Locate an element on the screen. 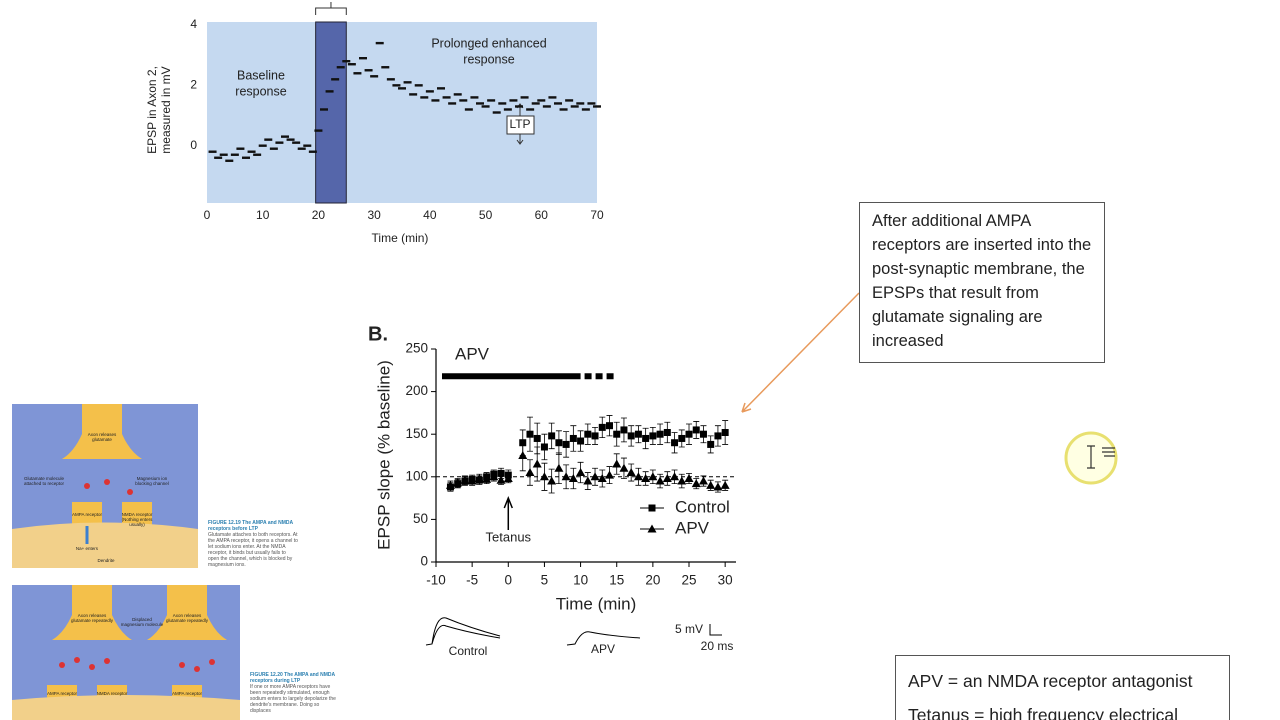 The image size is (1280, 720). figure-drawing is located at coordinates (126, 652).